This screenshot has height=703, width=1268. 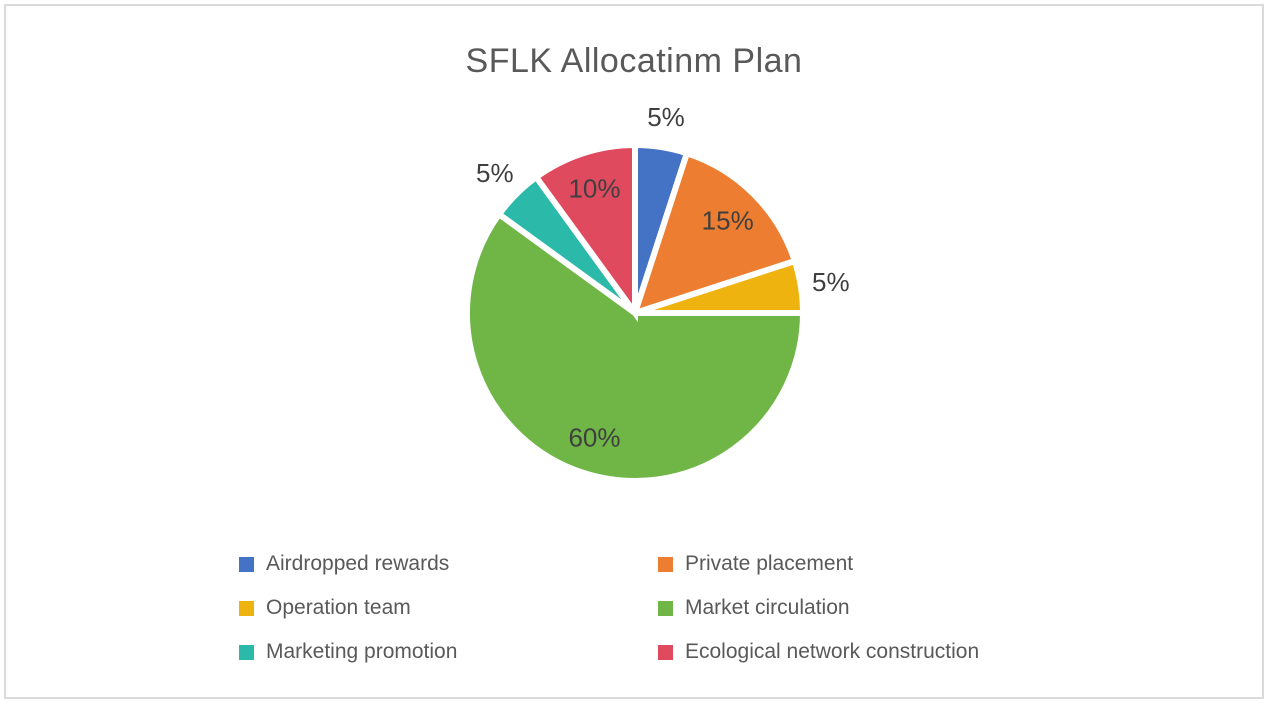 What do you see at coordinates (634, 61) in the screenshot?
I see `chart-title: SFLK Allocatinm Plan` at bounding box center [634, 61].